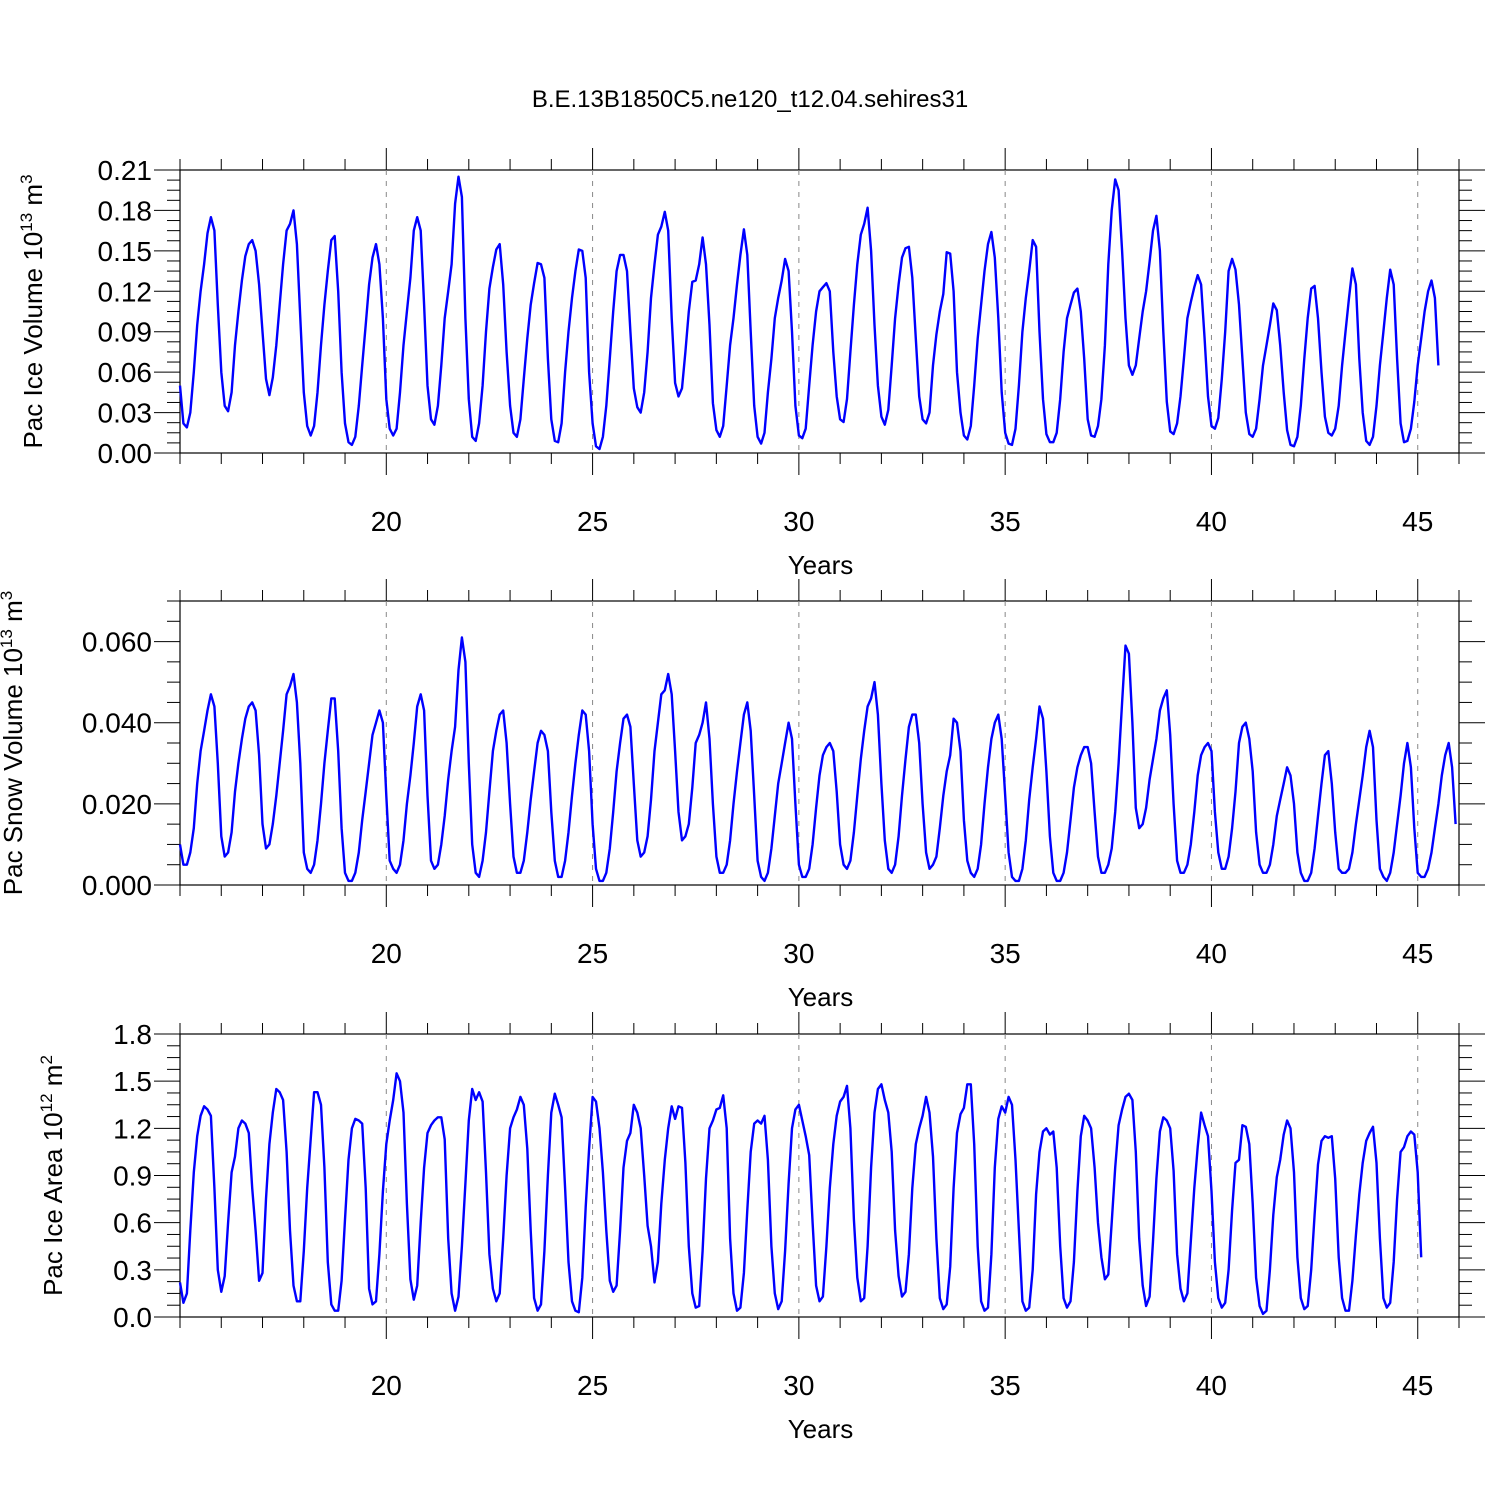 The width and height of the screenshot is (1500, 1500). Describe the element at coordinates (132, 1223) in the screenshot. I see `y-tick-label: 0.6` at that location.